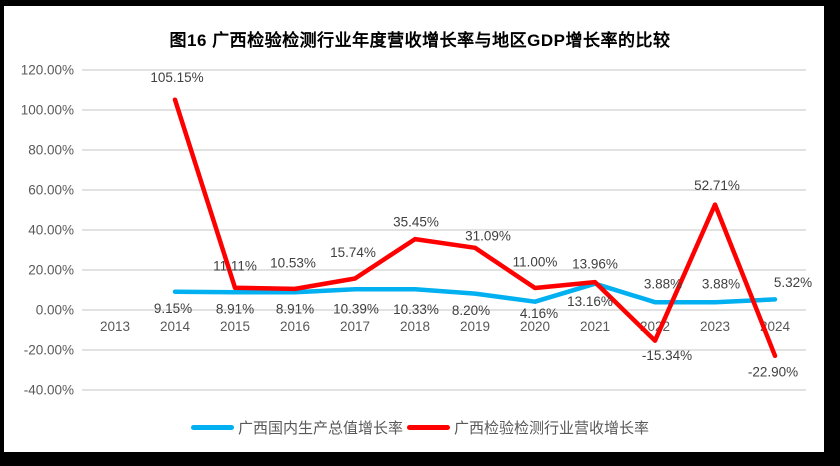  Describe the element at coordinates (488, 235) in the screenshot. I see `revenue-data-label: 31.09%` at that location.